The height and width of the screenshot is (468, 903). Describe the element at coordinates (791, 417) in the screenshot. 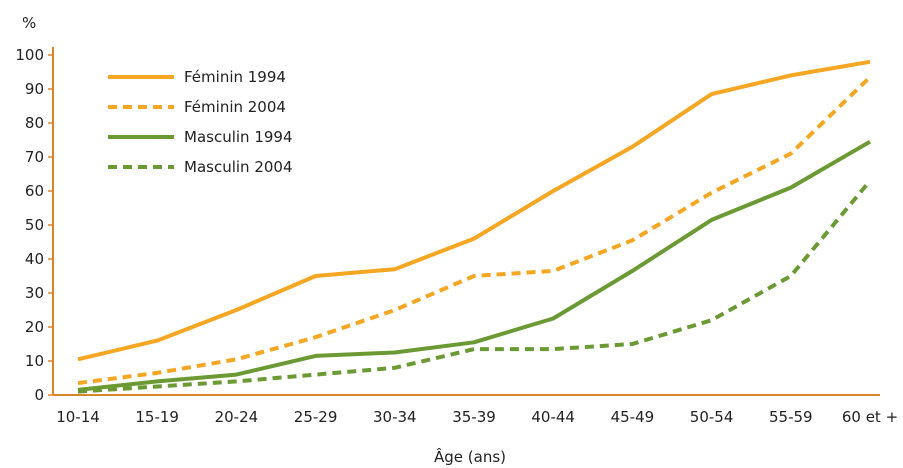

I see `x-tick-label: 55-59` at that location.